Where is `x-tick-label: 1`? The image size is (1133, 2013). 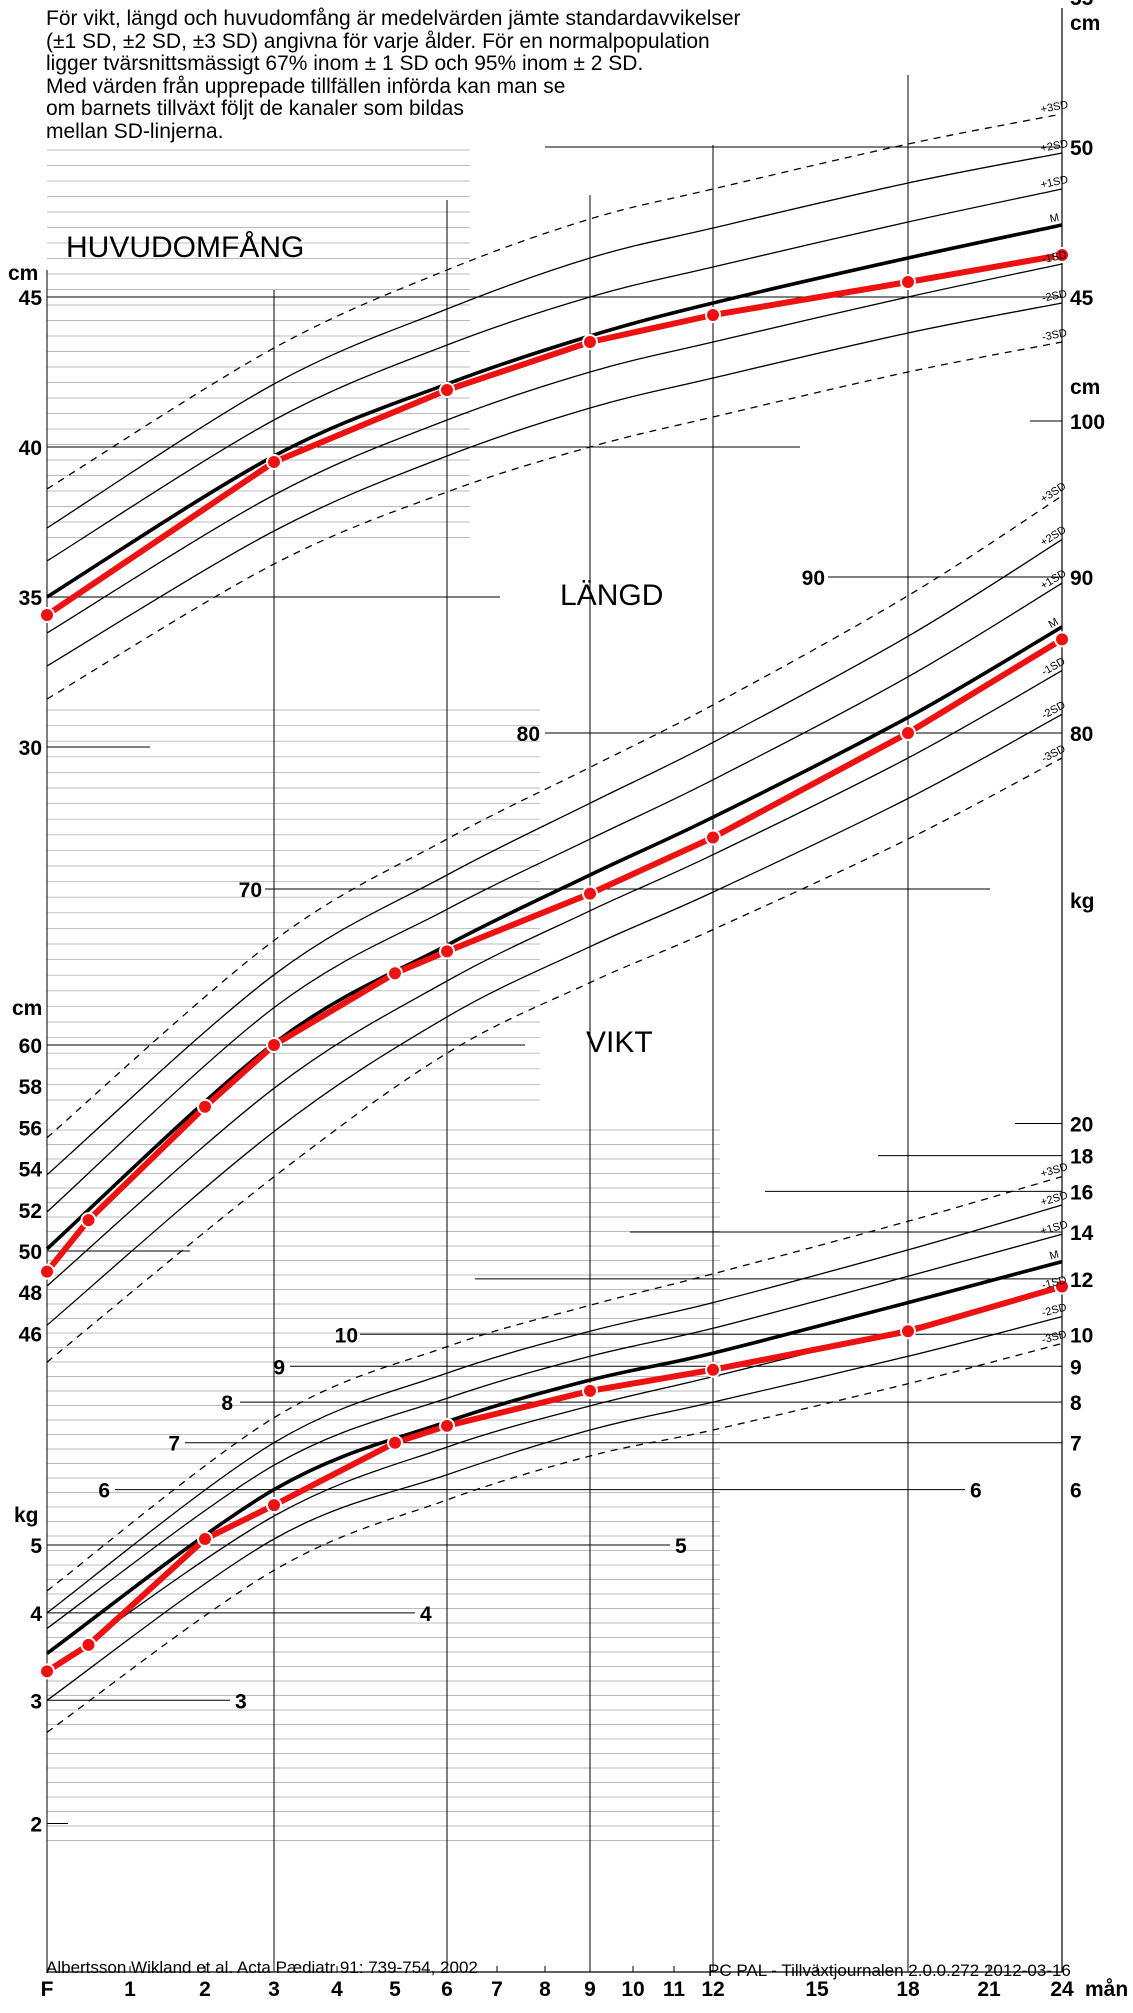 x-tick-label: 1 is located at coordinates (130, 1989).